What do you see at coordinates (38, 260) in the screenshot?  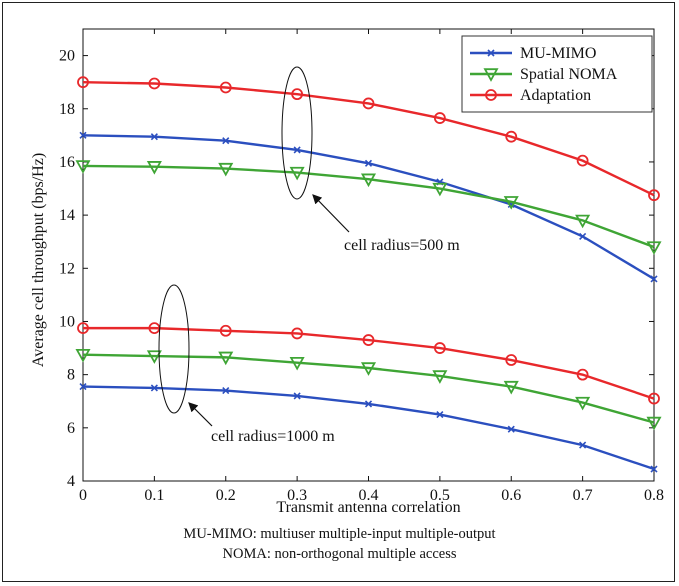 I see `y-axis-label: Average cell throughput (bps/Hz)` at bounding box center [38, 260].